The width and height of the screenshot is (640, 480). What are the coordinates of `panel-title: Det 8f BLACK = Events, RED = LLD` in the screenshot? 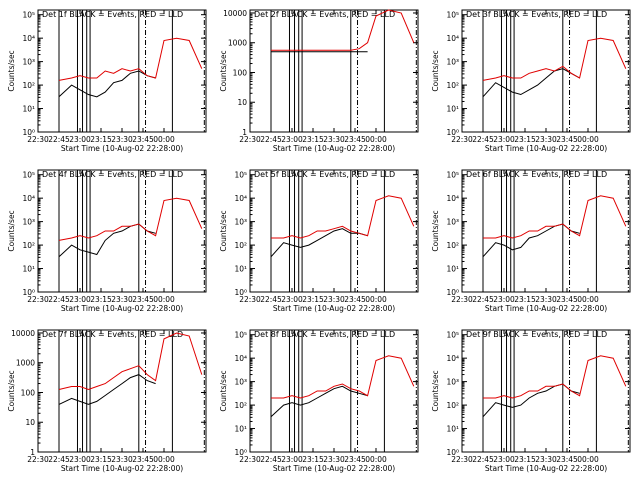 It's located at (324, 334).